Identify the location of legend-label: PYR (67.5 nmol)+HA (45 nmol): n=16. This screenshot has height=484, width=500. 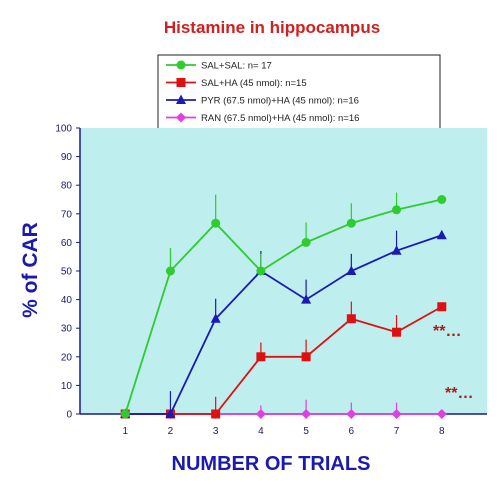
(280, 101).